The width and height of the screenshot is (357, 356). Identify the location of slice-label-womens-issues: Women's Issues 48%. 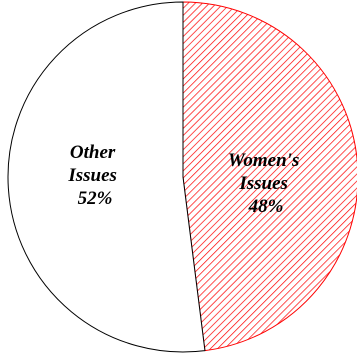
(266, 183).